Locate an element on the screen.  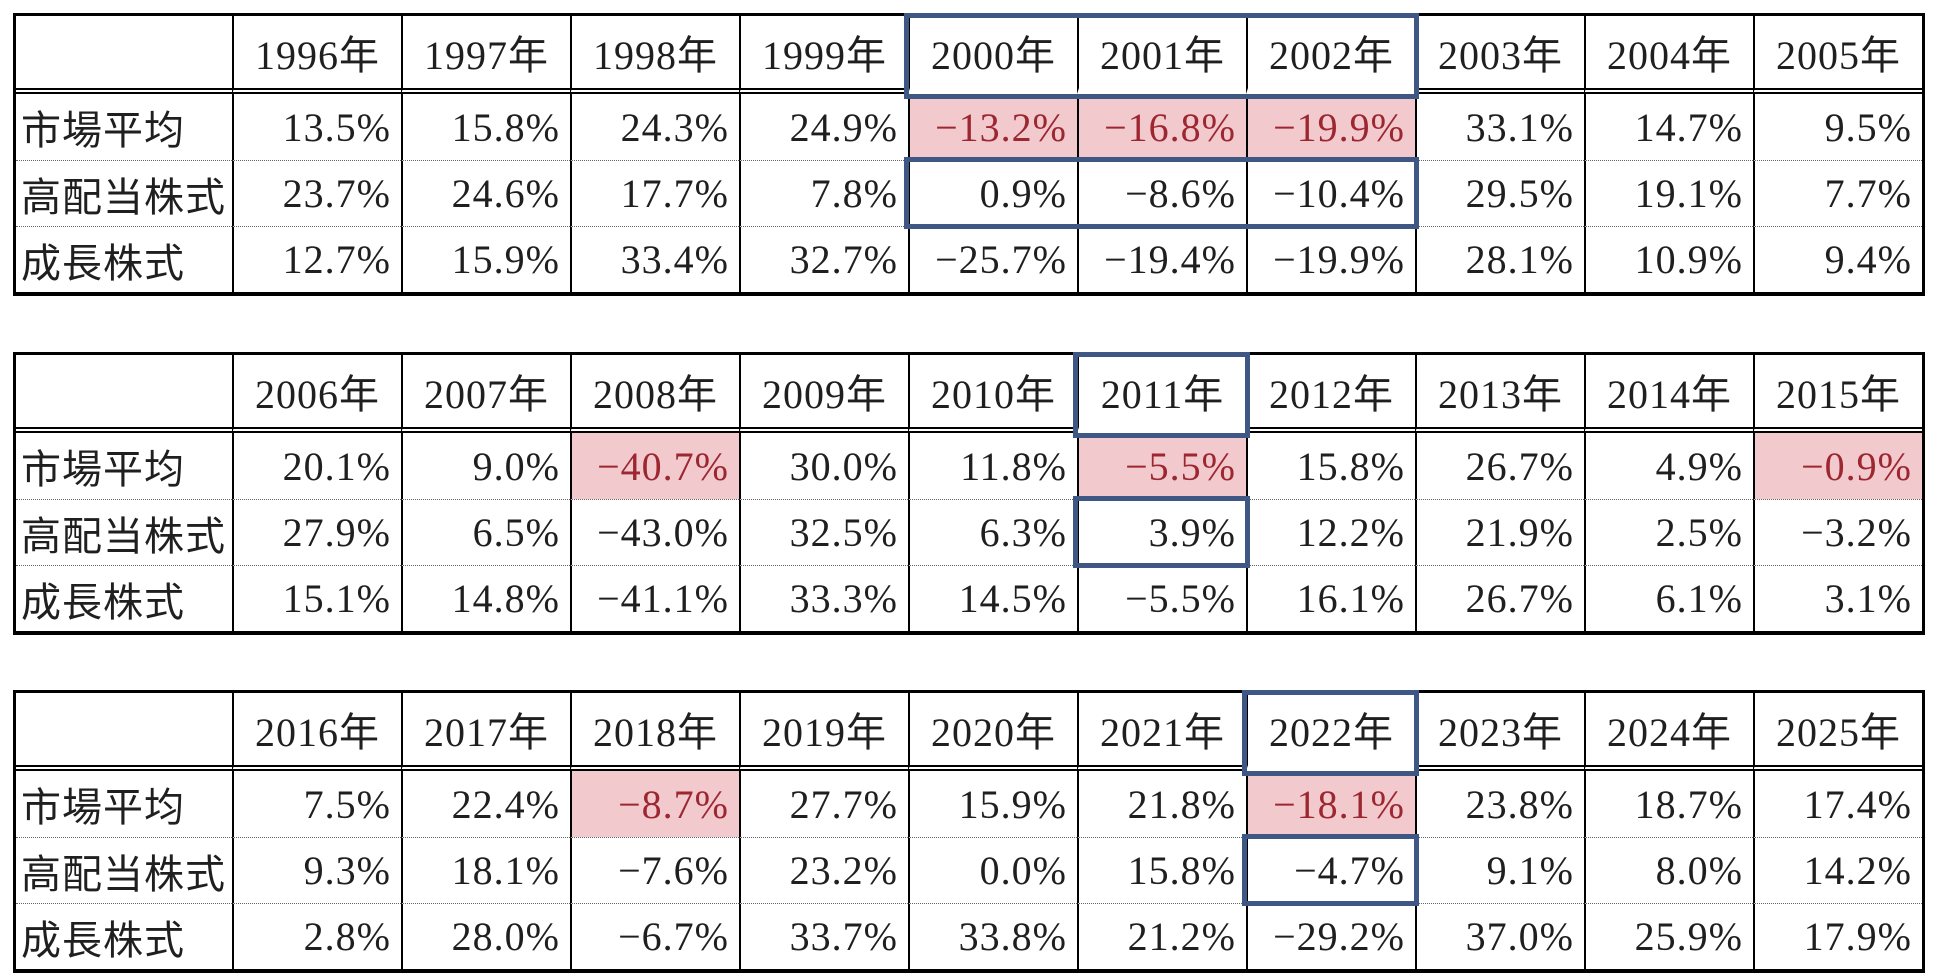
value-cell: 3.9% is located at coordinates (1161, 532).